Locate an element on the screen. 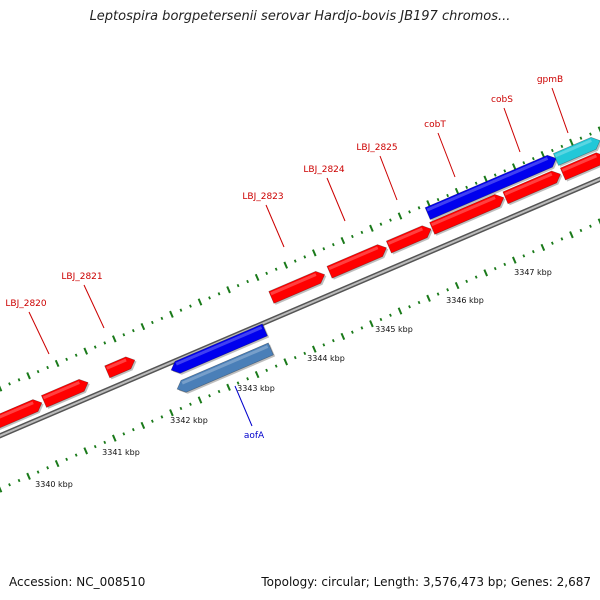 This screenshot has width=600, height=600. gene-label-aofa: aofA is located at coordinates (254, 436).